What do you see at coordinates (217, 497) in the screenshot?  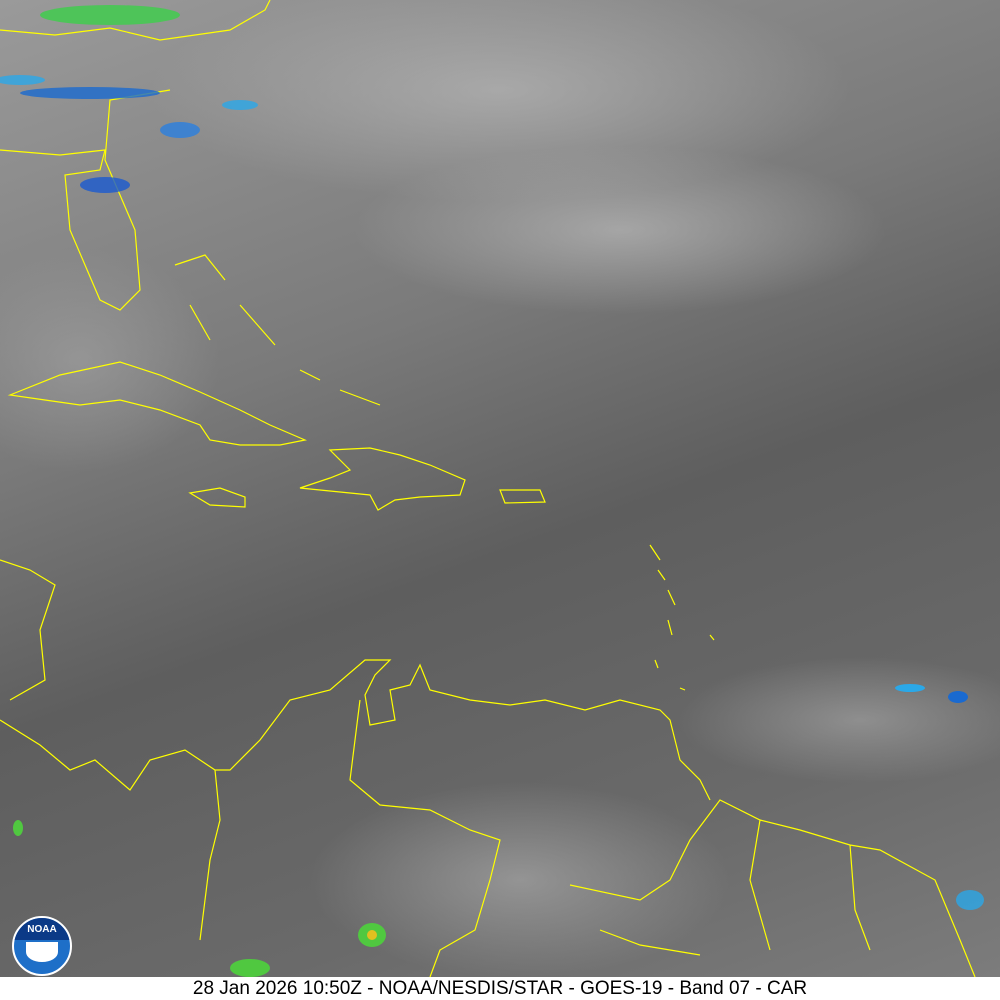 I see `jamaica` at bounding box center [217, 497].